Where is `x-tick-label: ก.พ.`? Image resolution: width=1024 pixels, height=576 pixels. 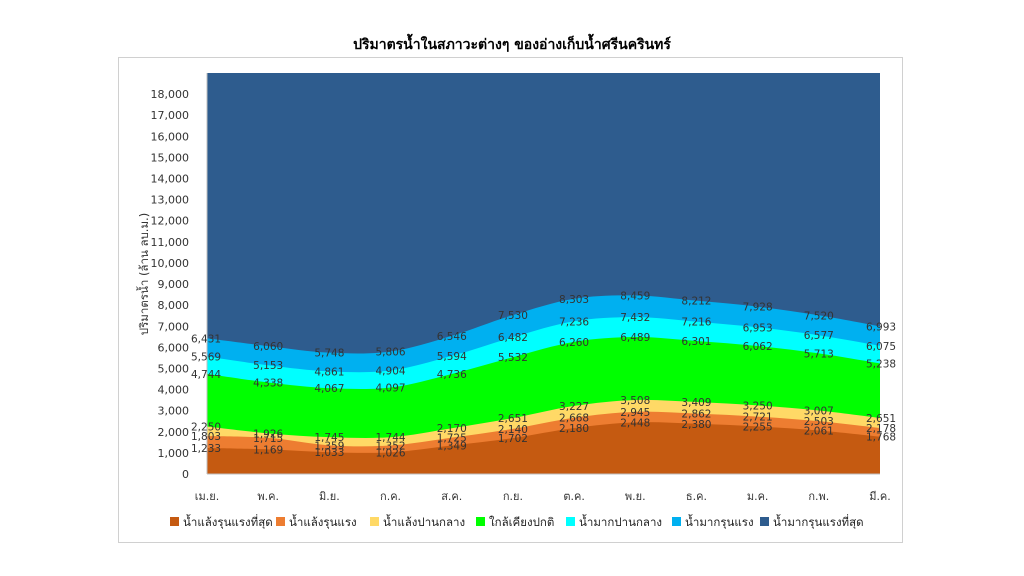
x-tick-label: ก.พ. is located at coordinates (818, 496).